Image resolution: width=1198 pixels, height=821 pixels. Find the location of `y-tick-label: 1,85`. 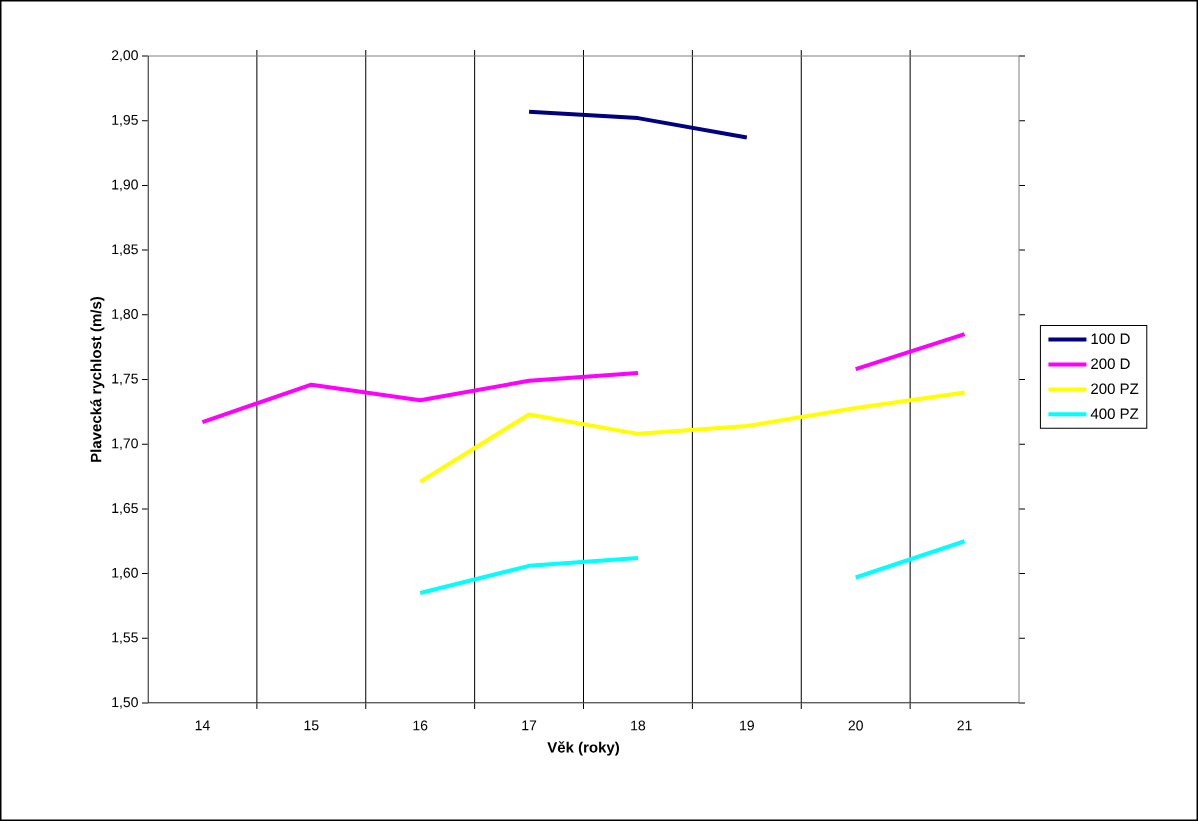

y-tick-label: 1,85 is located at coordinates (125, 250).